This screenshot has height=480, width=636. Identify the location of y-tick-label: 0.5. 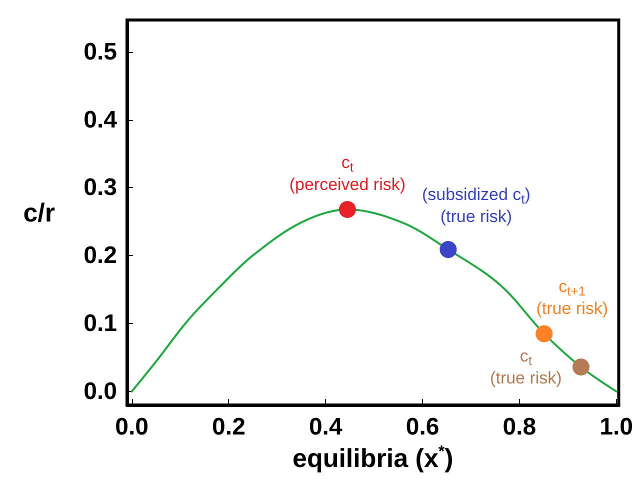
(100, 52).